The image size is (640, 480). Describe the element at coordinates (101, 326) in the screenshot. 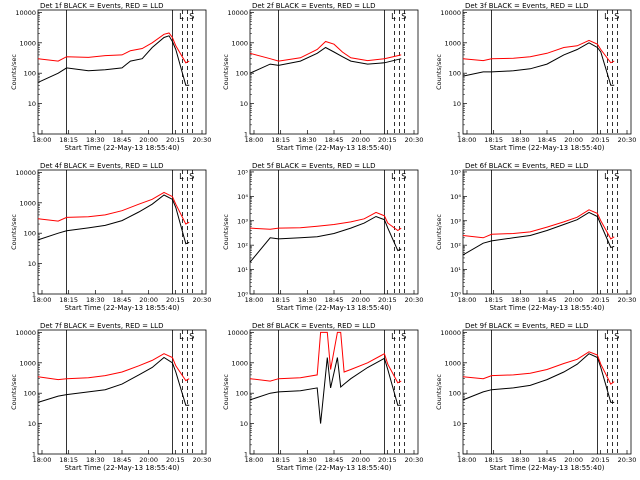

I see `panel-title: Det 7f BLACK = Events, RED = LLD` at that location.